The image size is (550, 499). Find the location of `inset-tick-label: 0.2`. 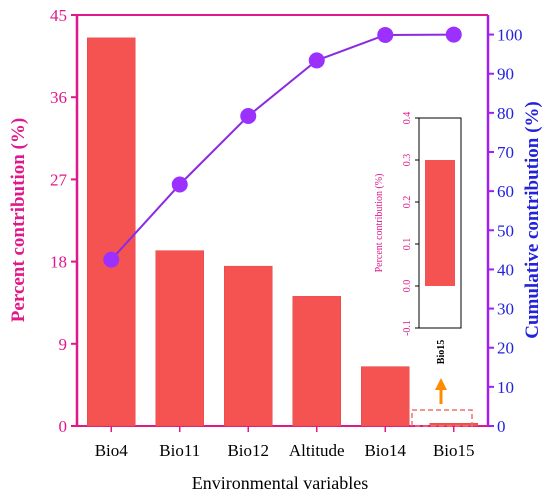

inset-tick-label: 0.2 is located at coordinates (407, 202).